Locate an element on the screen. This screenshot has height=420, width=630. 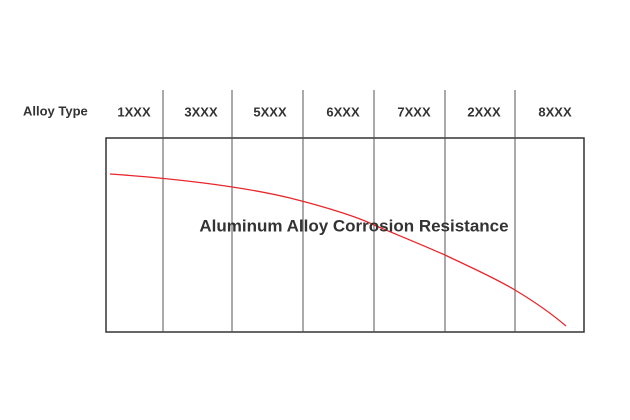
column-label: 1XXX is located at coordinates (134, 111).